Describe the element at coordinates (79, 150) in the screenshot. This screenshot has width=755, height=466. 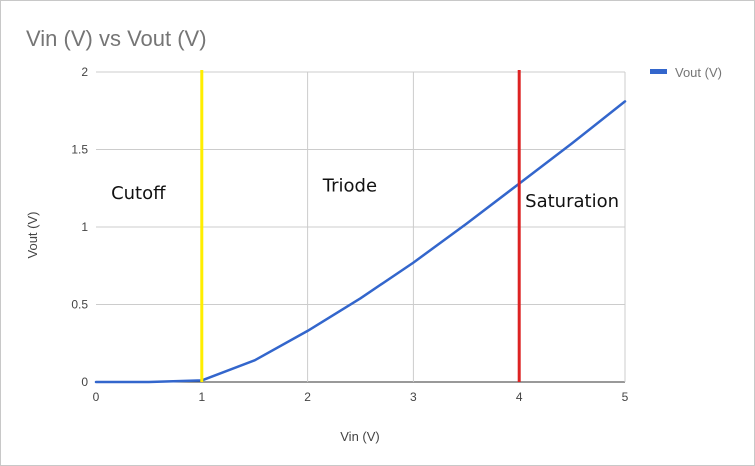
I see `y-tick-label: 1.5` at that location.